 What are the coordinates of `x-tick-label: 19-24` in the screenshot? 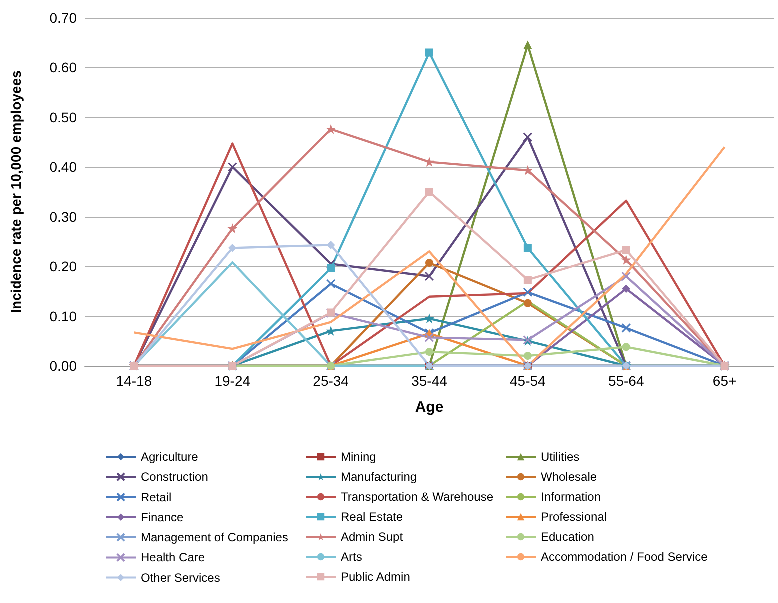 It's located at (232, 381).